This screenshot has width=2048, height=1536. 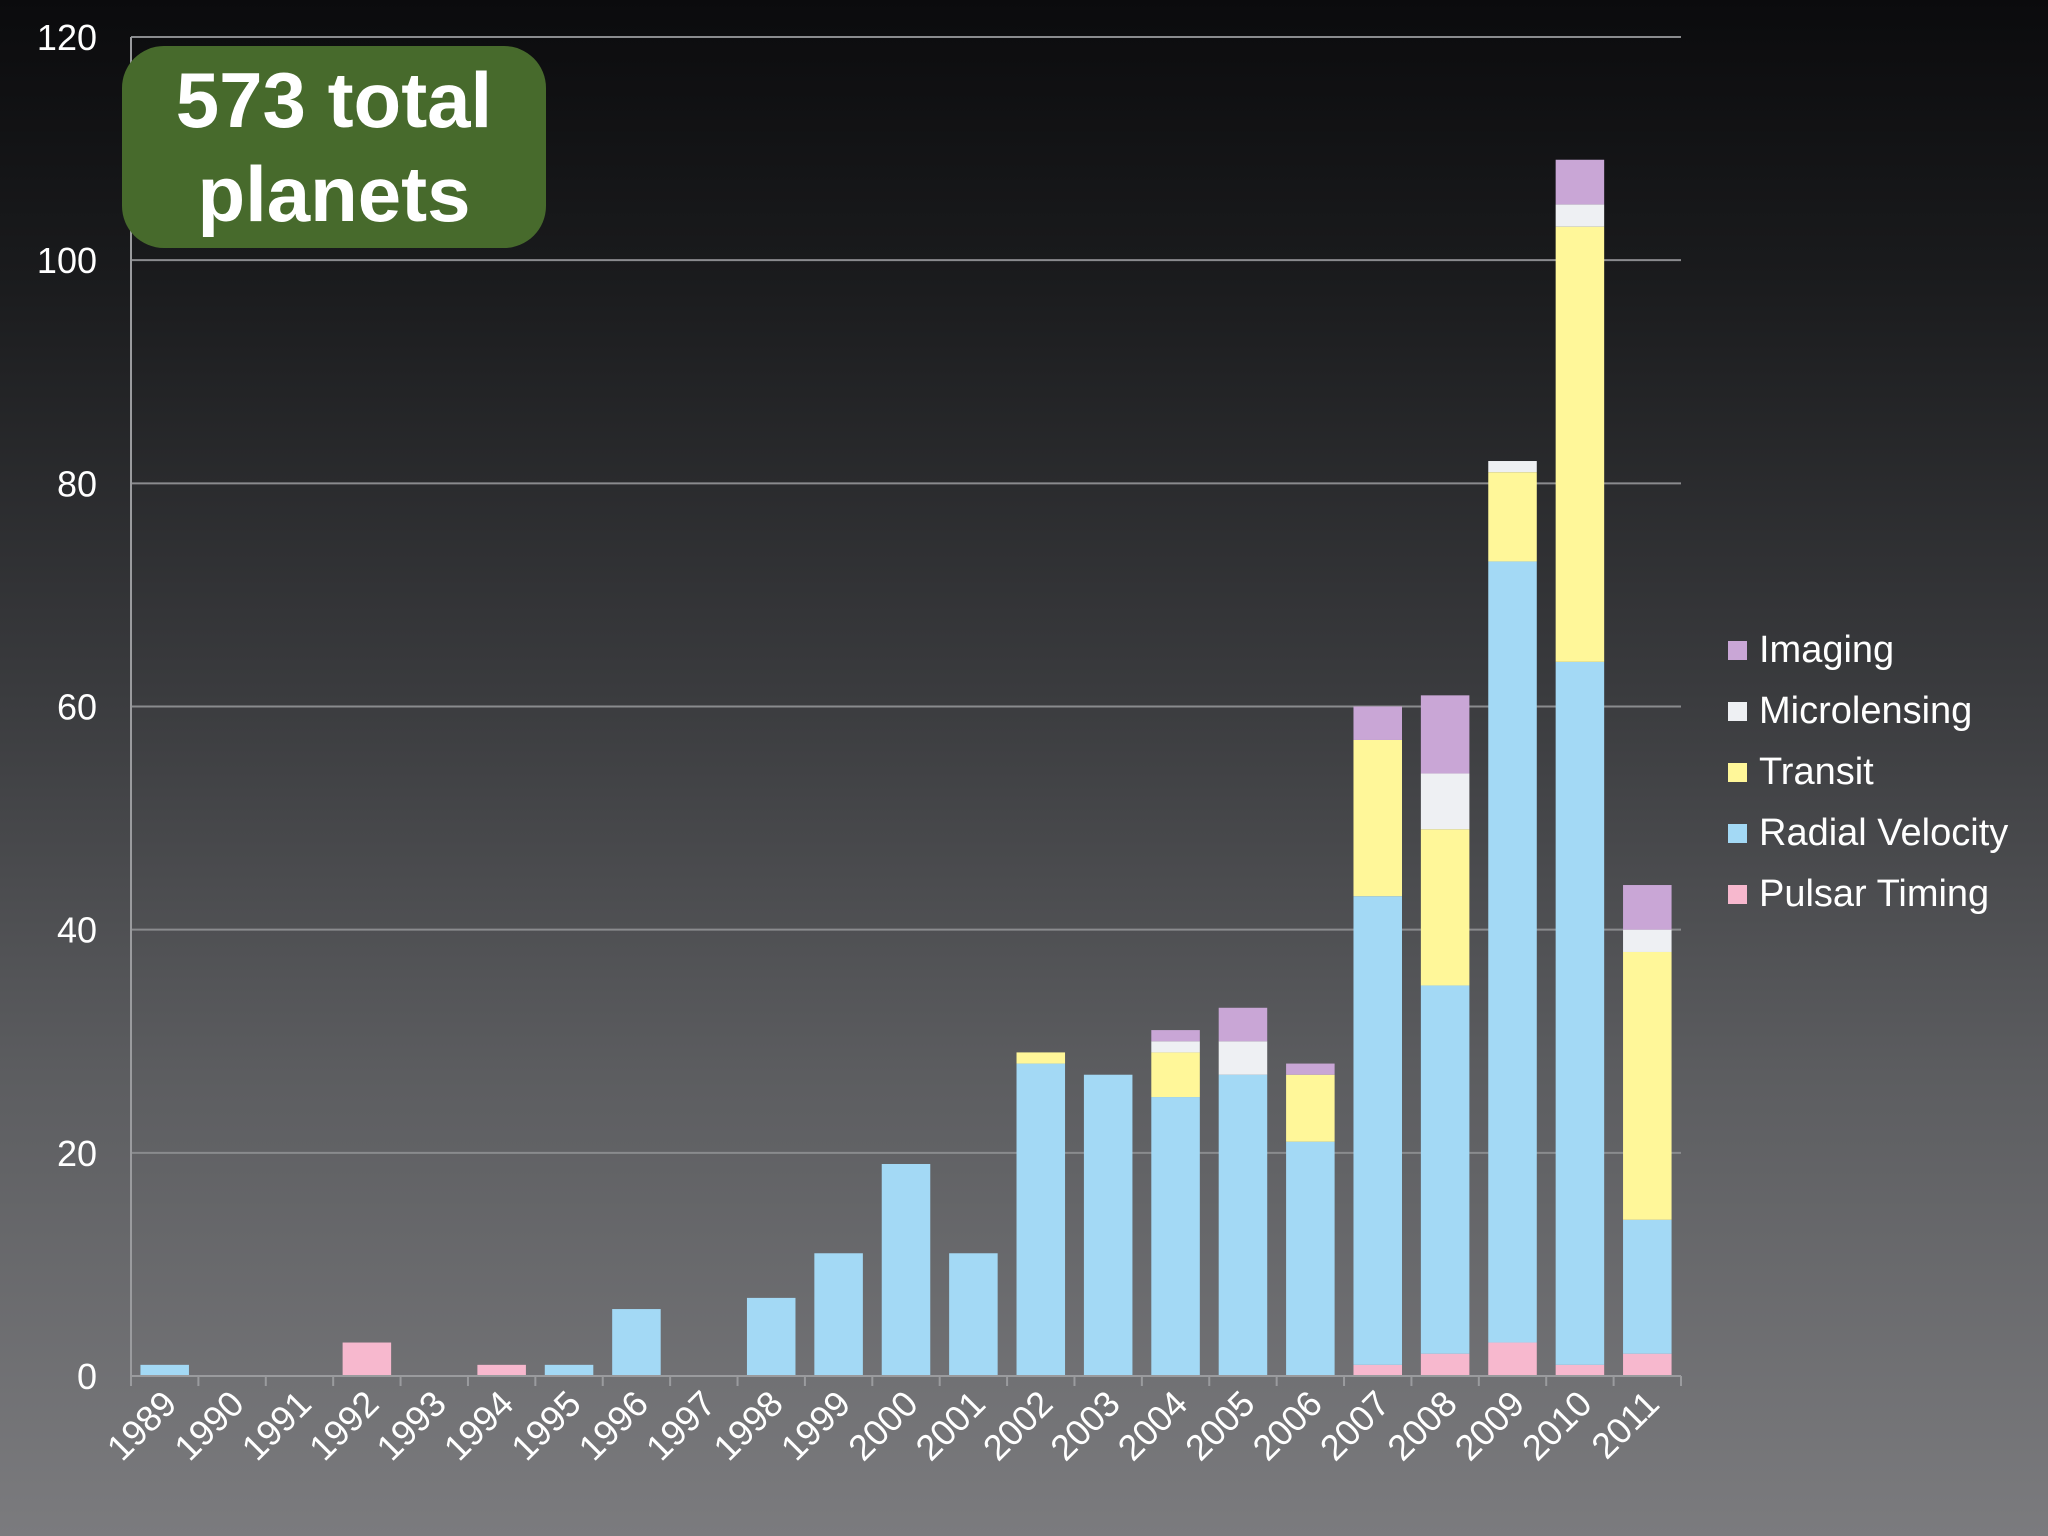 What do you see at coordinates (1647, 1364) in the screenshot?
I see `bar-2011-pulsar-timing` at bounding box center [1647, 1364].